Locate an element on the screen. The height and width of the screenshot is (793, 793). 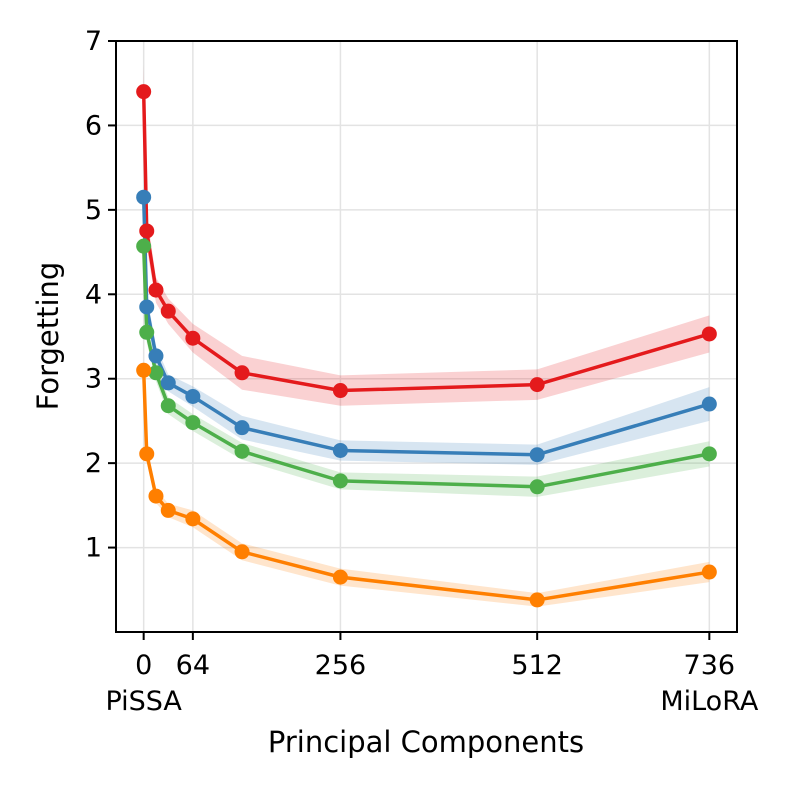
y-tick-label: 4 is located at coordinates (93, 294).